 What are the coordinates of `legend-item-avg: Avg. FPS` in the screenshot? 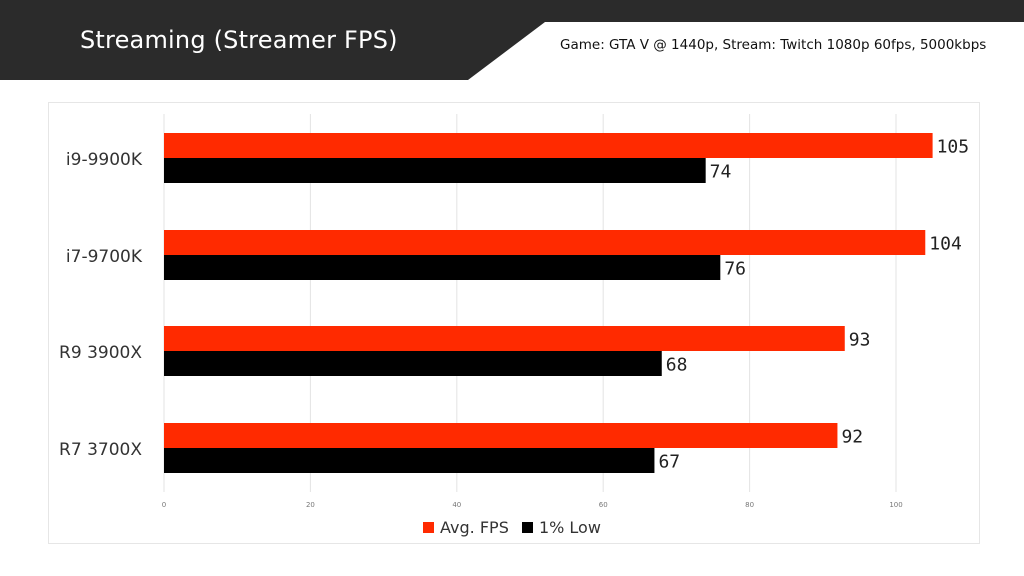 It's located at (466, 527).